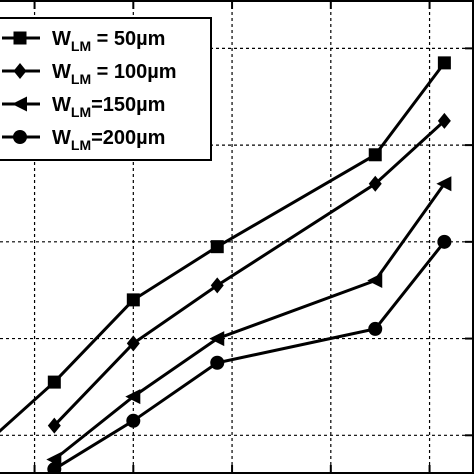  What do you see at coordinates (114, 74) in the screenshot?
I see `legend-label: WLM = 100µm` at bounding box center [114, 74].